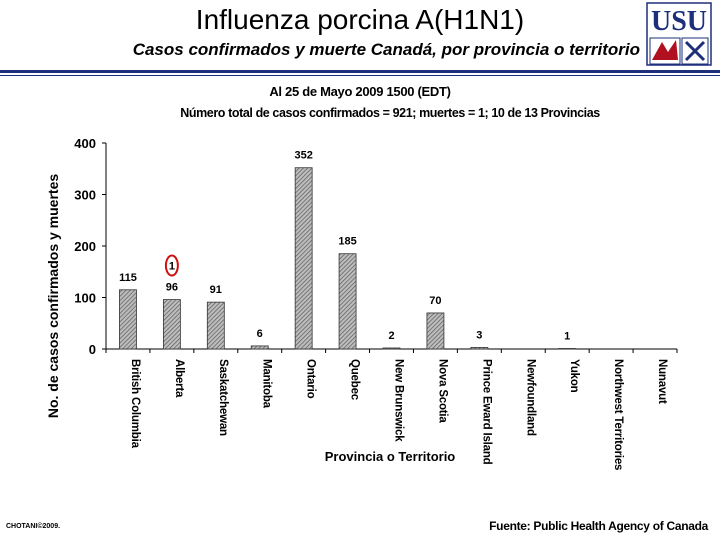 The height and width of the screenshot is (540, 720). I want to click on data-label: 1, so click(567, 336).